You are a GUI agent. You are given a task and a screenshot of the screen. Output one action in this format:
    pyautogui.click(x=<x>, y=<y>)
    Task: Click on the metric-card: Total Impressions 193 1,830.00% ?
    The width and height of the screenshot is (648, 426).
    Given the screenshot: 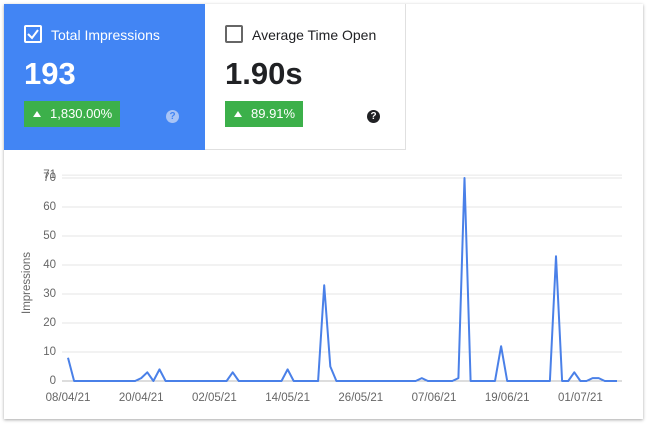 What is the action you would take?
    pyautogui.click(x=104, y=77)
    